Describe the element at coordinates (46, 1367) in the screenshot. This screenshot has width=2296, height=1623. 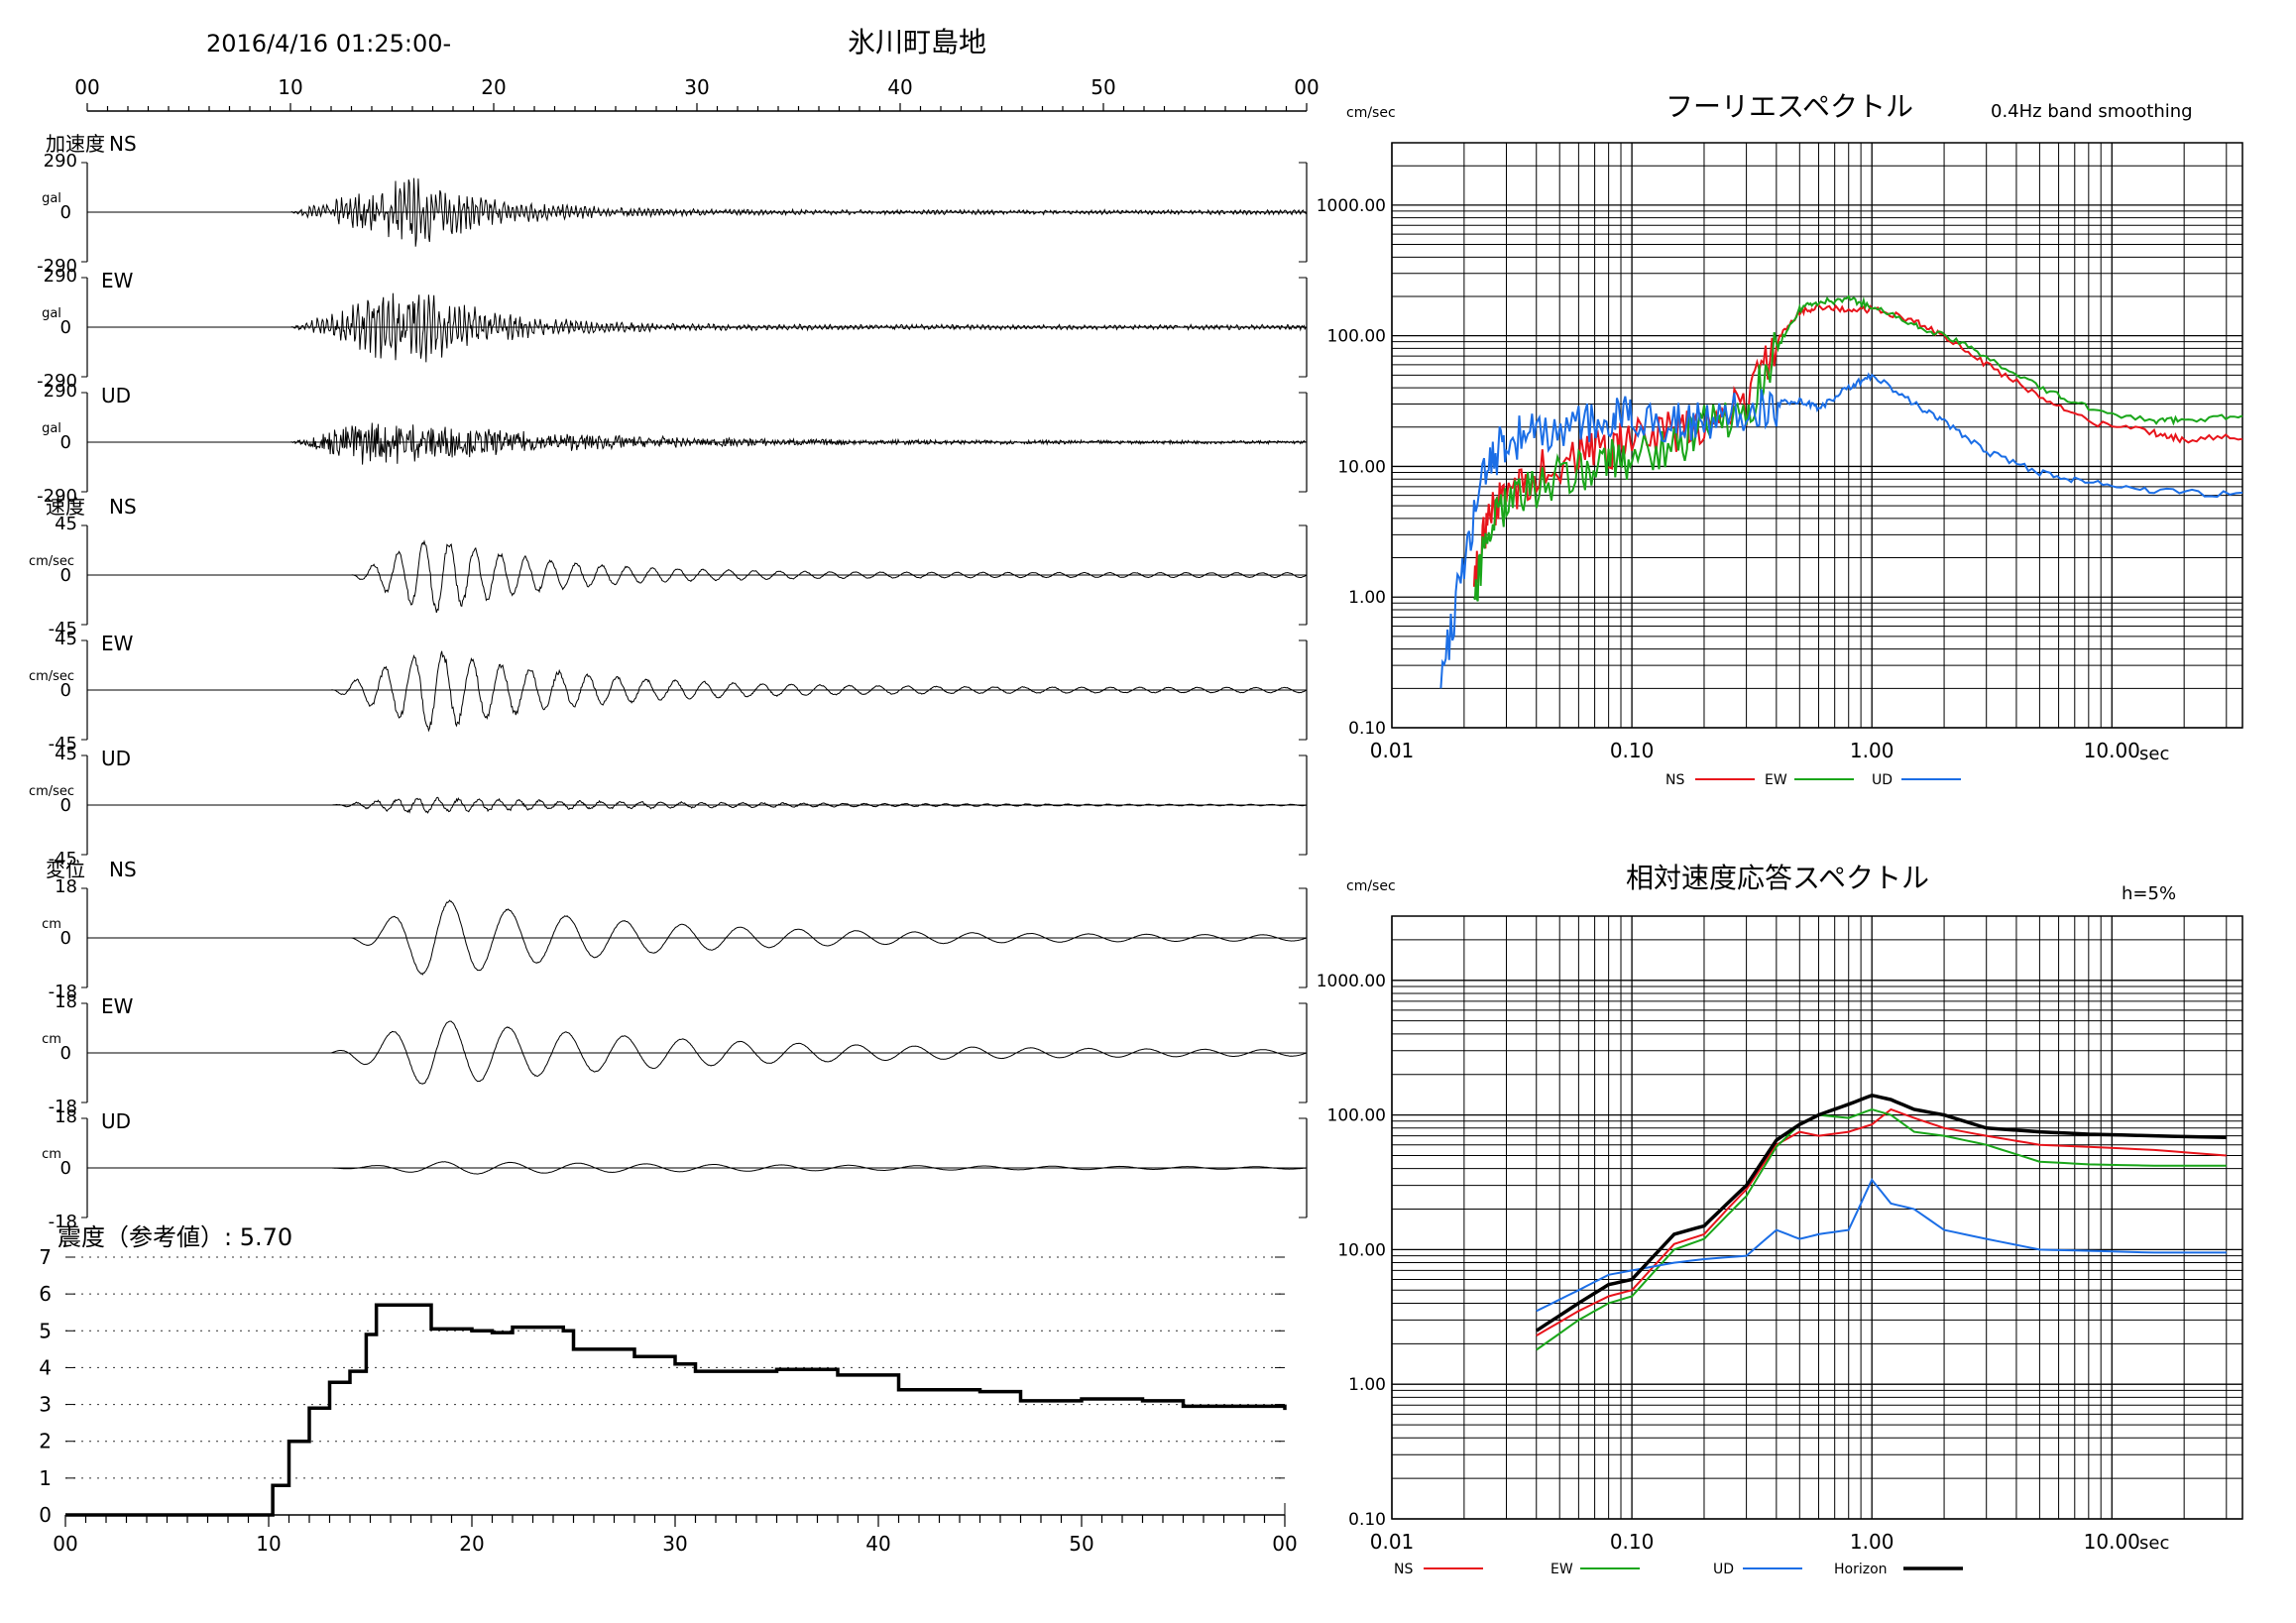
I see `intensity-y-label: 4` at that location.